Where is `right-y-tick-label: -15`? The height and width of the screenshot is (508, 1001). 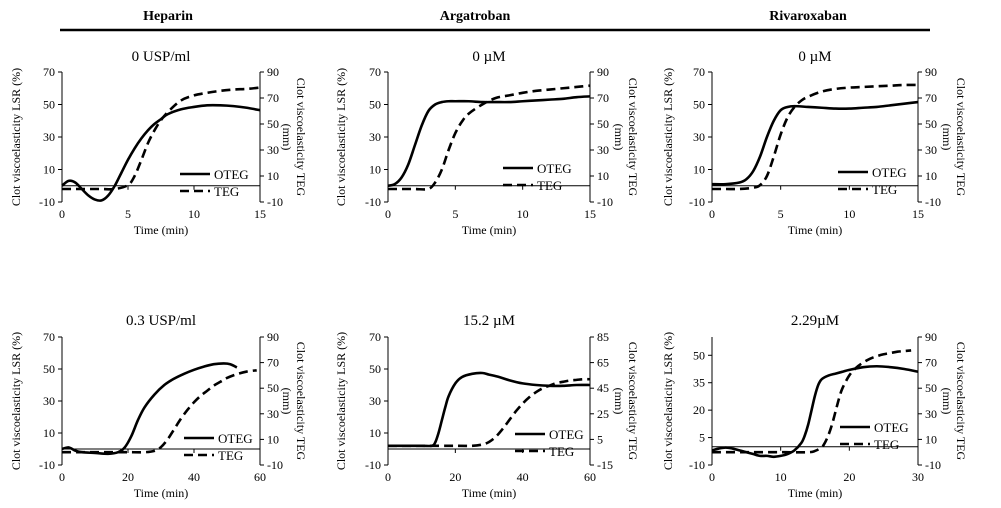 right-y-tick-label: -15 is located at coordinates (605, 465).